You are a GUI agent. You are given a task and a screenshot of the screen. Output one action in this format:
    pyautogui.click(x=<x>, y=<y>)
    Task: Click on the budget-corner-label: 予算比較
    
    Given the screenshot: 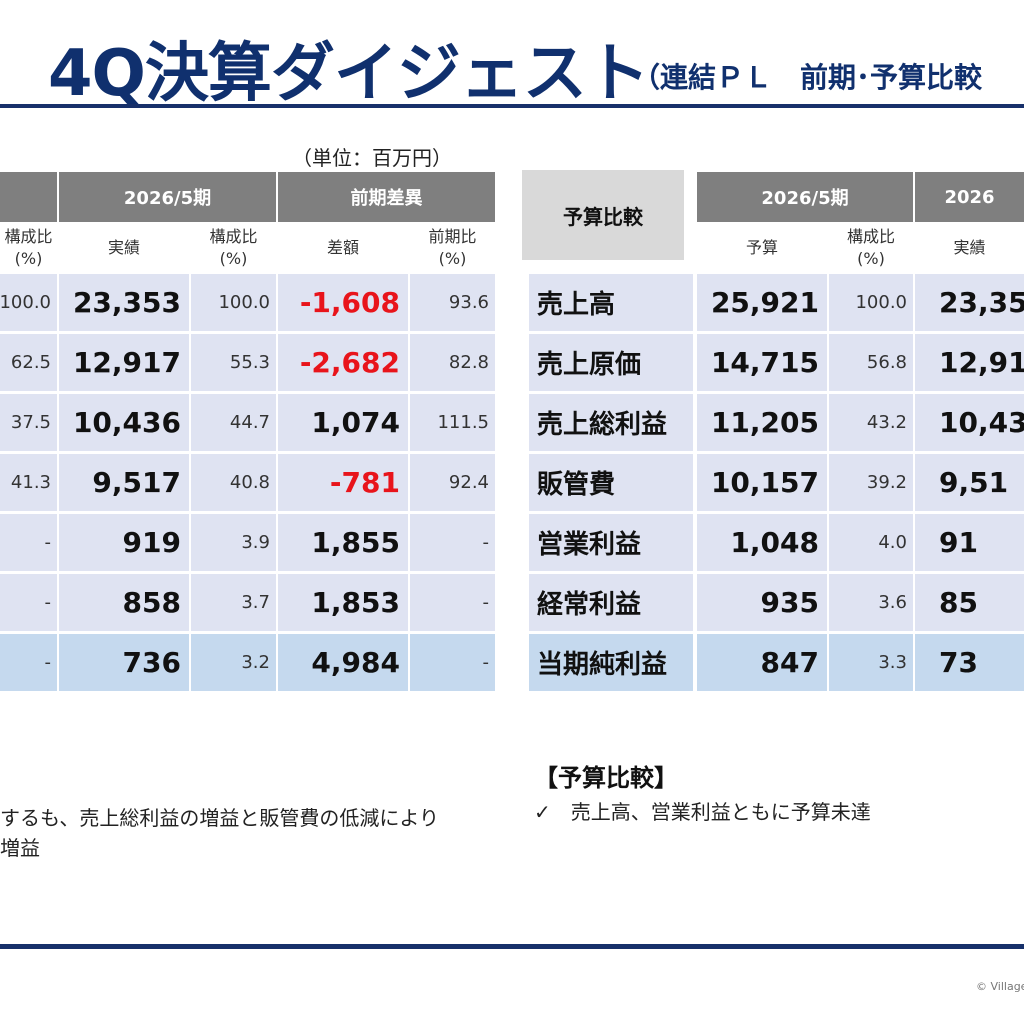 What is the action you would take?
    pyautogui.click(x=603, y=215)
    